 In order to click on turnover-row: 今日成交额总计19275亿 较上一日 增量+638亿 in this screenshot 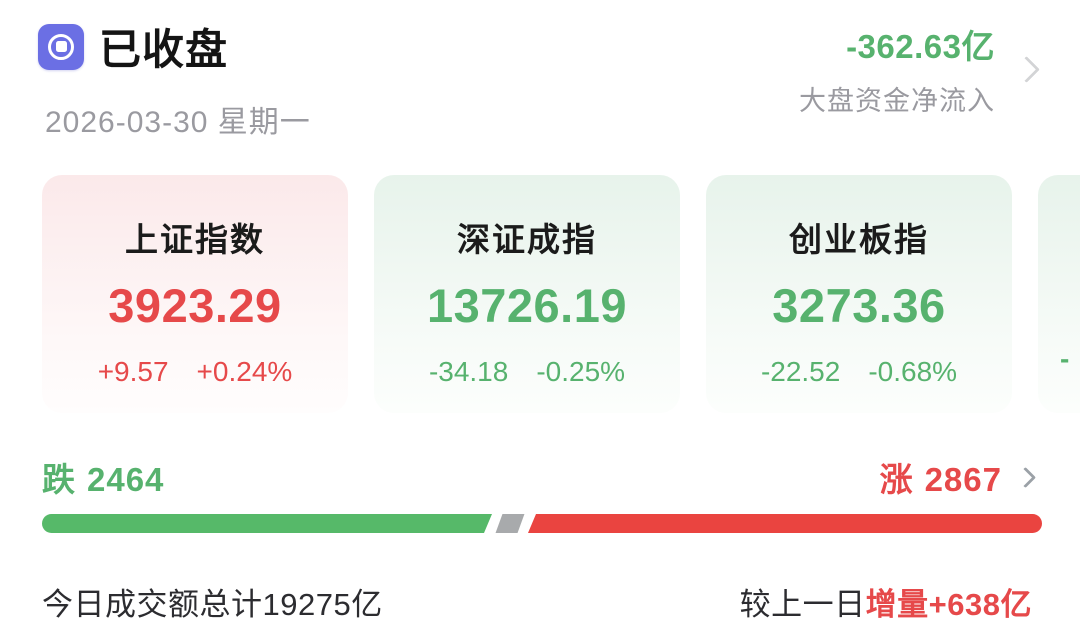, I will do `click(537, 601)`.